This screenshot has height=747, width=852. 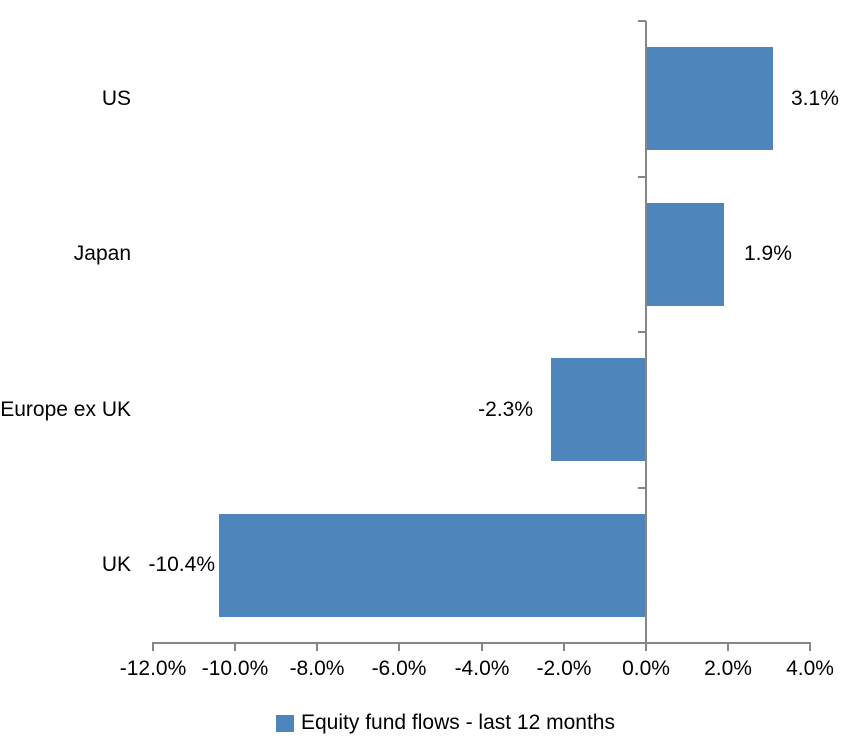 What do you see at coordinates (709, 98) in the screenshot?
I see `bar-us` at bounding box center [709, 98].